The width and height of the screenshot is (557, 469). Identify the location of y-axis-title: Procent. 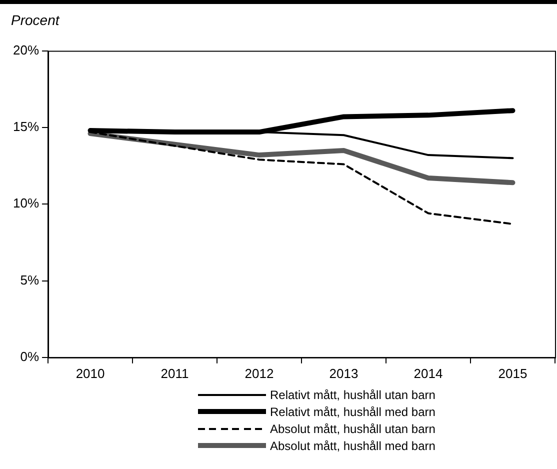
(35, 20).